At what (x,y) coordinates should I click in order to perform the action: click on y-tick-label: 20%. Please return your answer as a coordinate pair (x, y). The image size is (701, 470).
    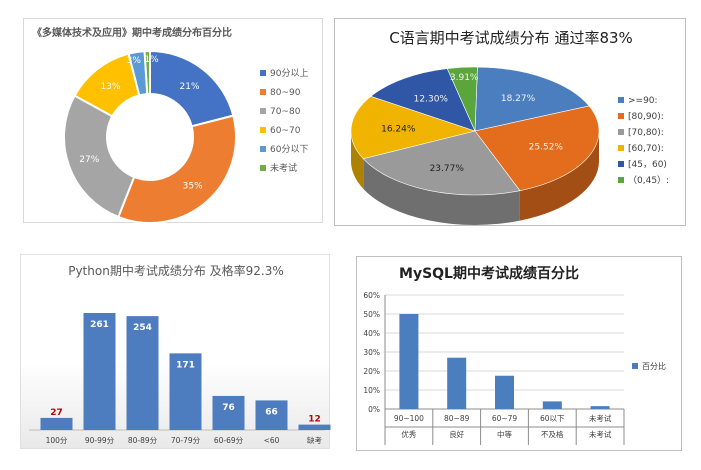
    Looking at the image, I should click on (371, 371).